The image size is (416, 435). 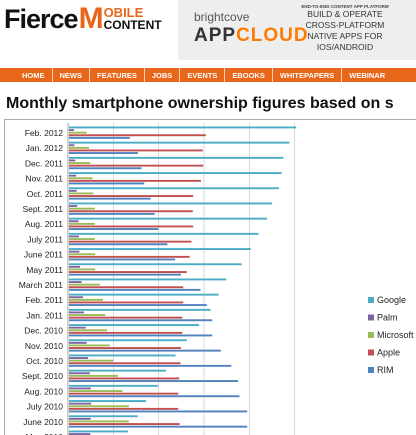 I want to click on category-label: May 2010, so click(x=45, y=433).